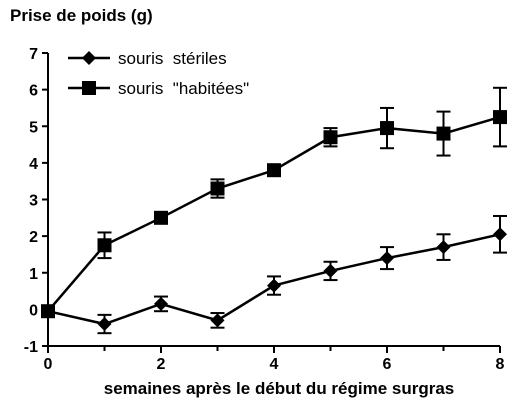  What do you see at coordinates (33, 201) in the screenshot?
I see `y-tick-label: 3` at bounding box center [33, 201].